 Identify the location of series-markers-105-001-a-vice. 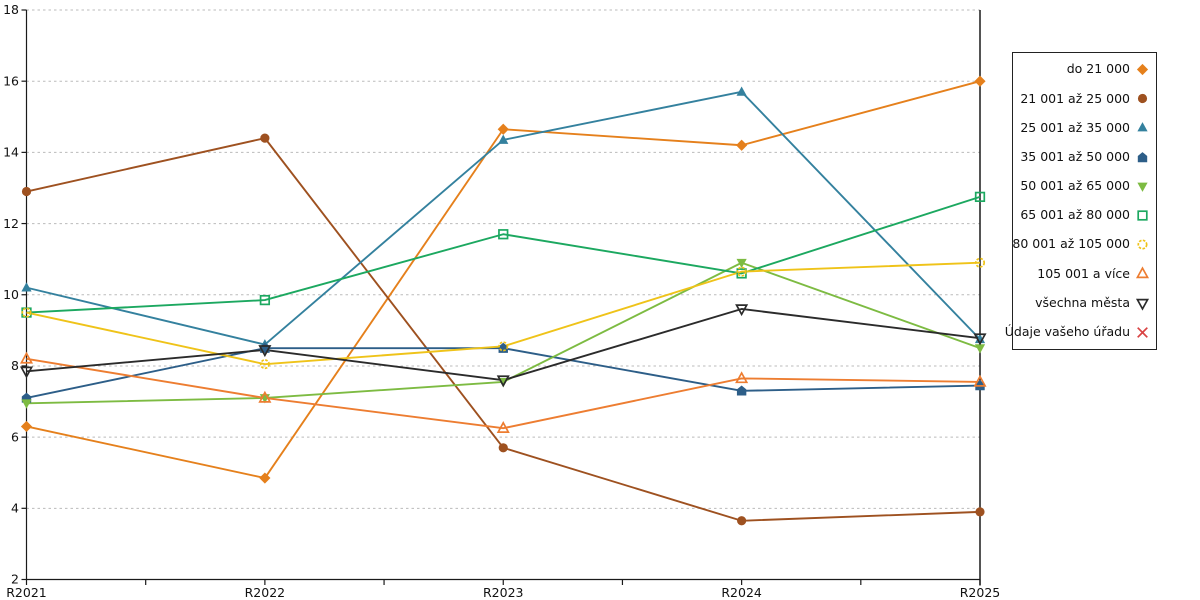
(503, 392).